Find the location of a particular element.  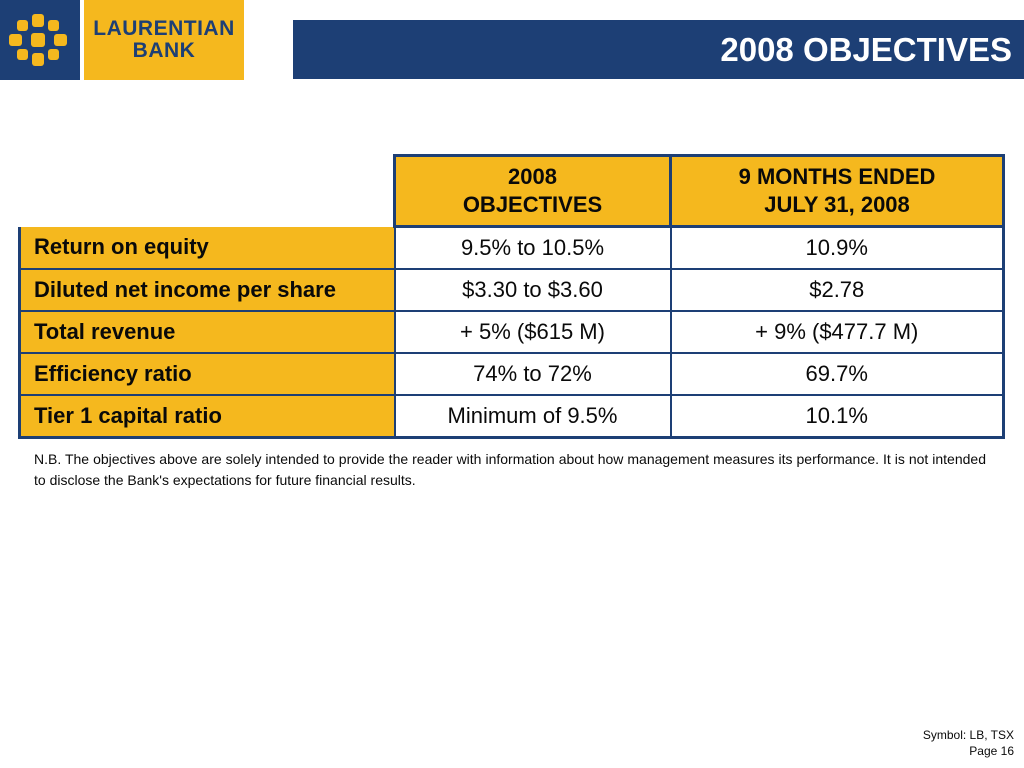

bank-logo-wordmark: LAURENTIAN BANK is located at coordinates (164, 40).